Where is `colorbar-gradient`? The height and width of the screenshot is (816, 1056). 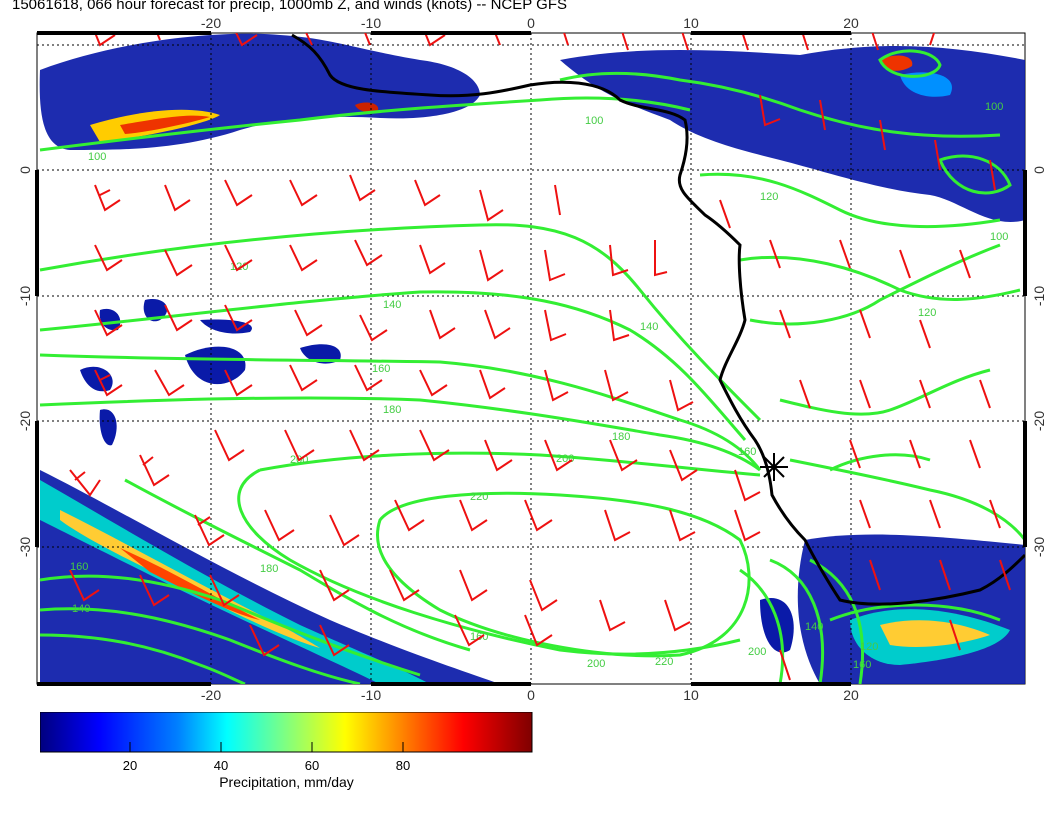 colorbar-gradient is located at coordinates (286, 732).